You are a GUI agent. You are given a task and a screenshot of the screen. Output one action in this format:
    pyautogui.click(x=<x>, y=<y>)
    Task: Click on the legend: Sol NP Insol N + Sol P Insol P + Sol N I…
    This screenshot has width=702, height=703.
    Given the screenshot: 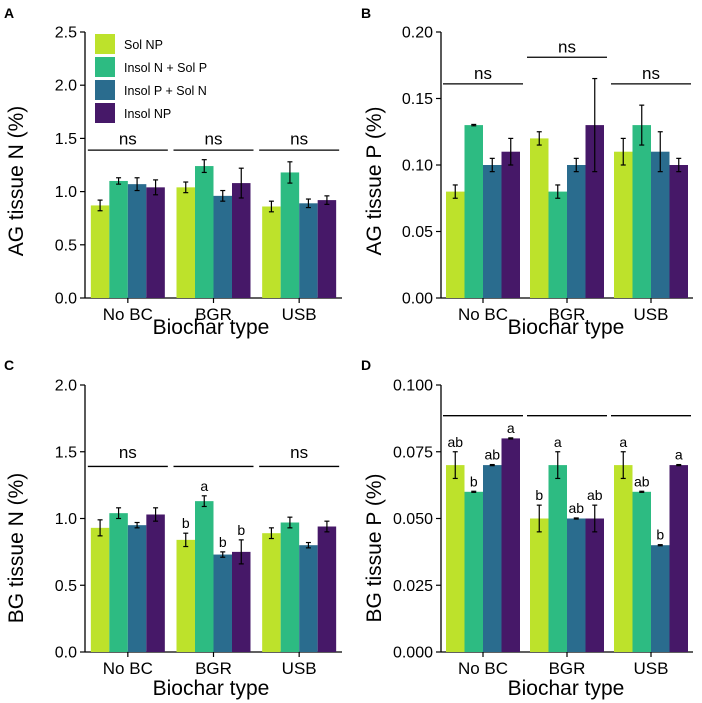 What is the action you would take?
    pyautogui.click(x=151, y=78)
    